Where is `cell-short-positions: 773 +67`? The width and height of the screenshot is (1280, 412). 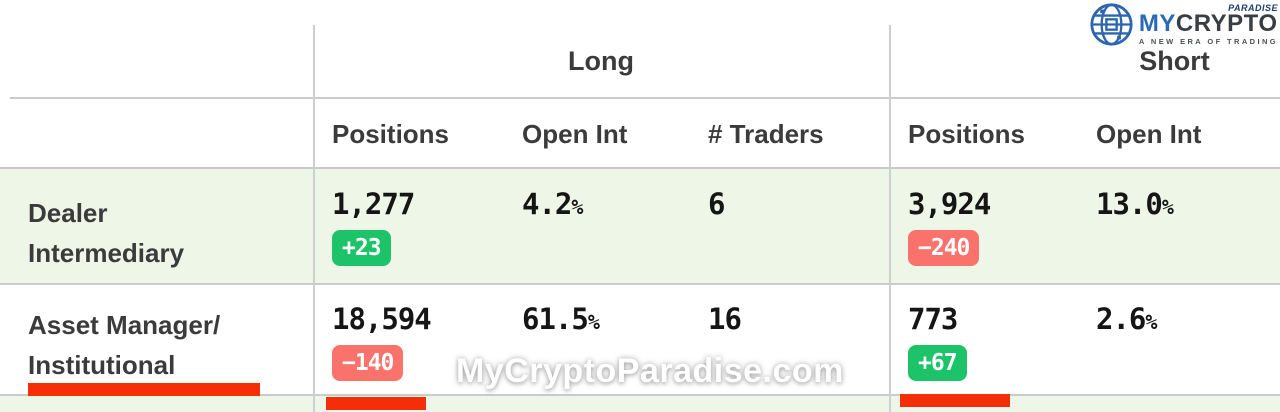 cell-short-positions: 773 +67 is located at coordinates (983, 339).